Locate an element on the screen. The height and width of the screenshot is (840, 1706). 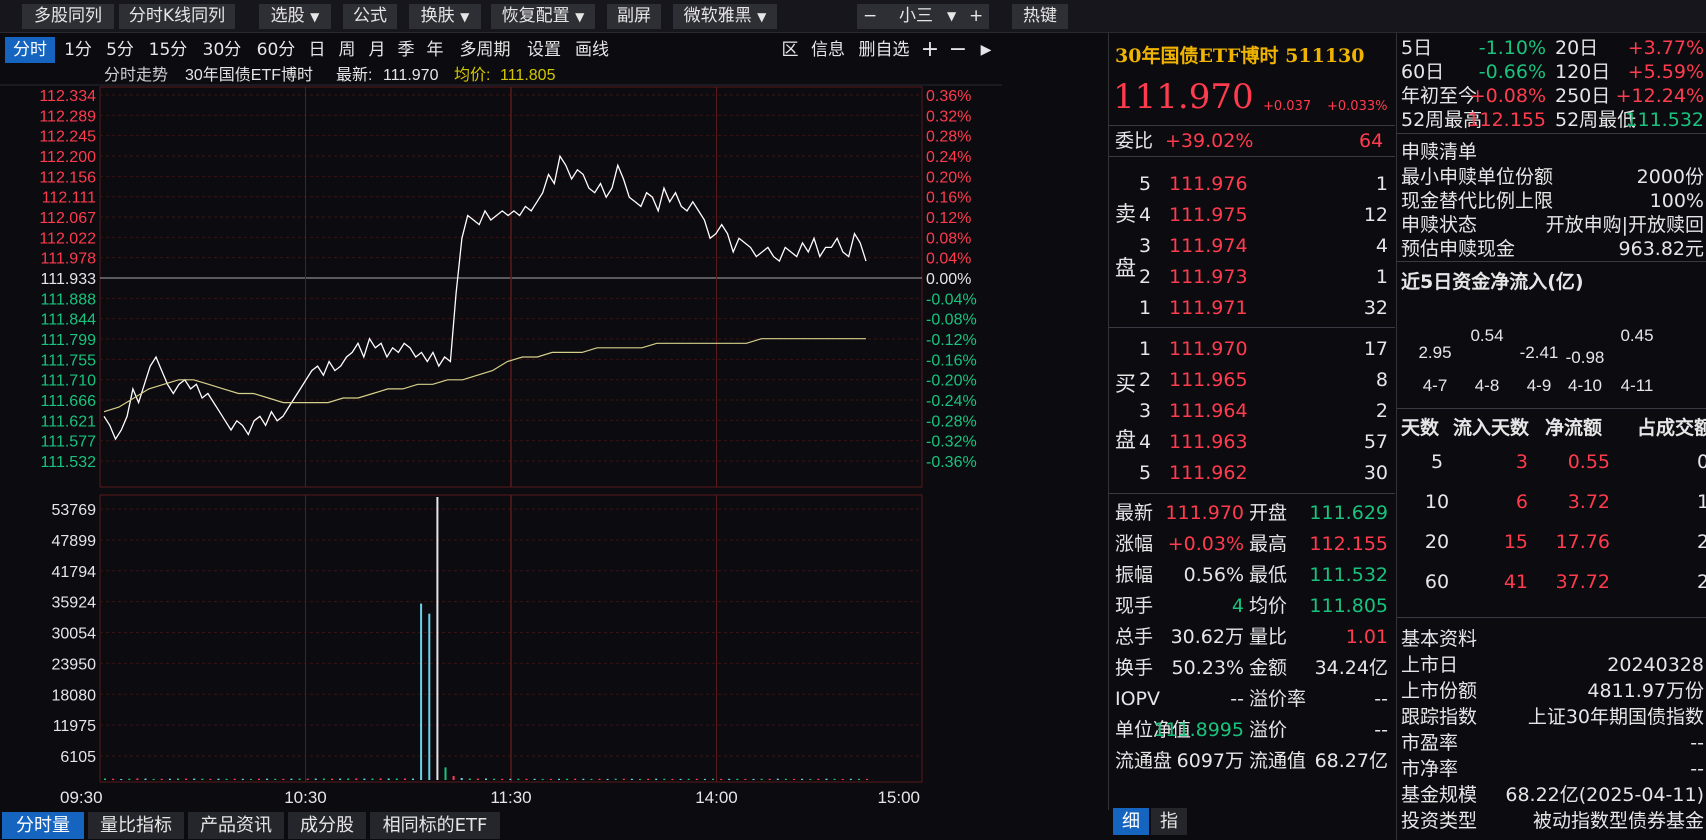
perf-value: +5.59% is located at coordinates (1665, 72).